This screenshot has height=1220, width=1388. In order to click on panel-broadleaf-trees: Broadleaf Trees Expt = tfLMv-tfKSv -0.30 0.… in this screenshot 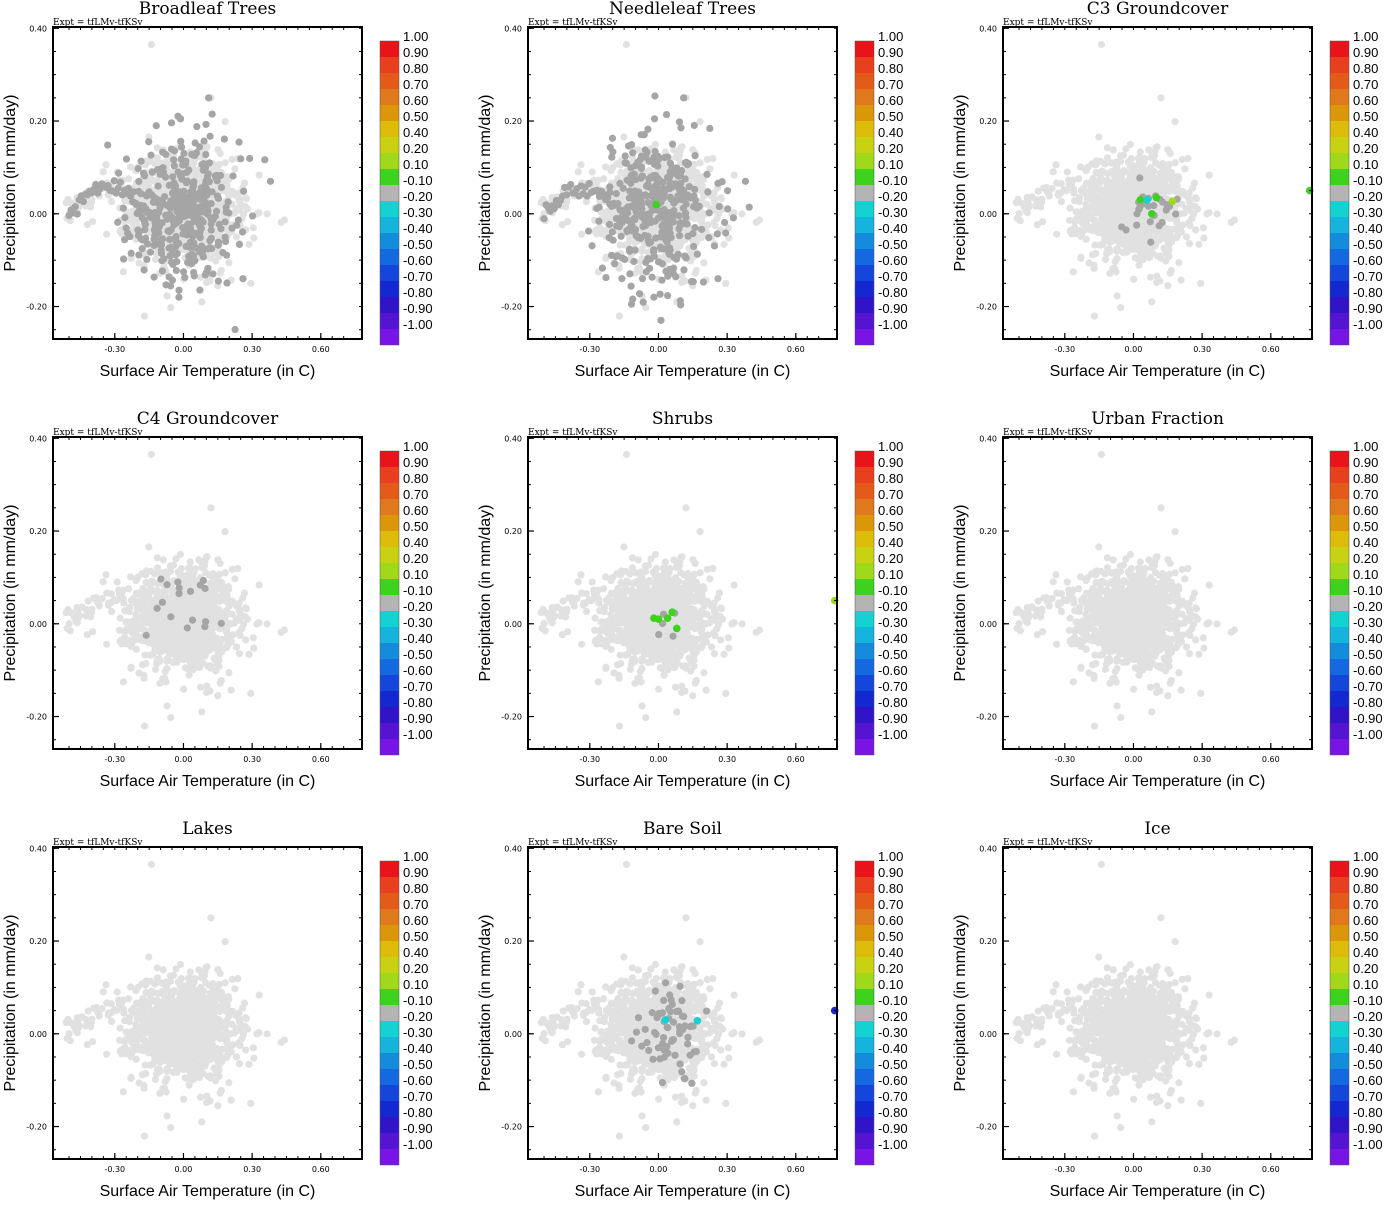, I will do `click(231, 200)`.